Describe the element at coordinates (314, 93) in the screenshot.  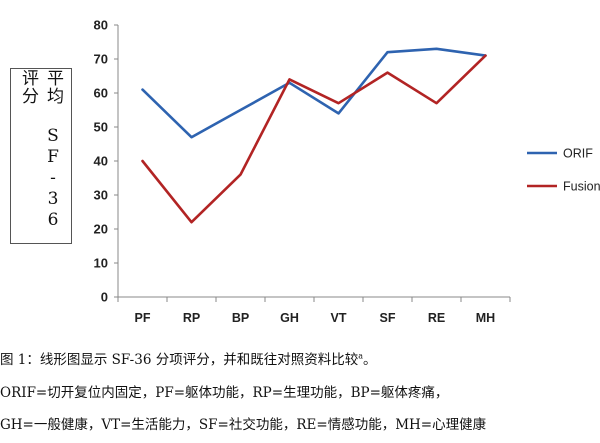
I see `series-line-orif` at that location.